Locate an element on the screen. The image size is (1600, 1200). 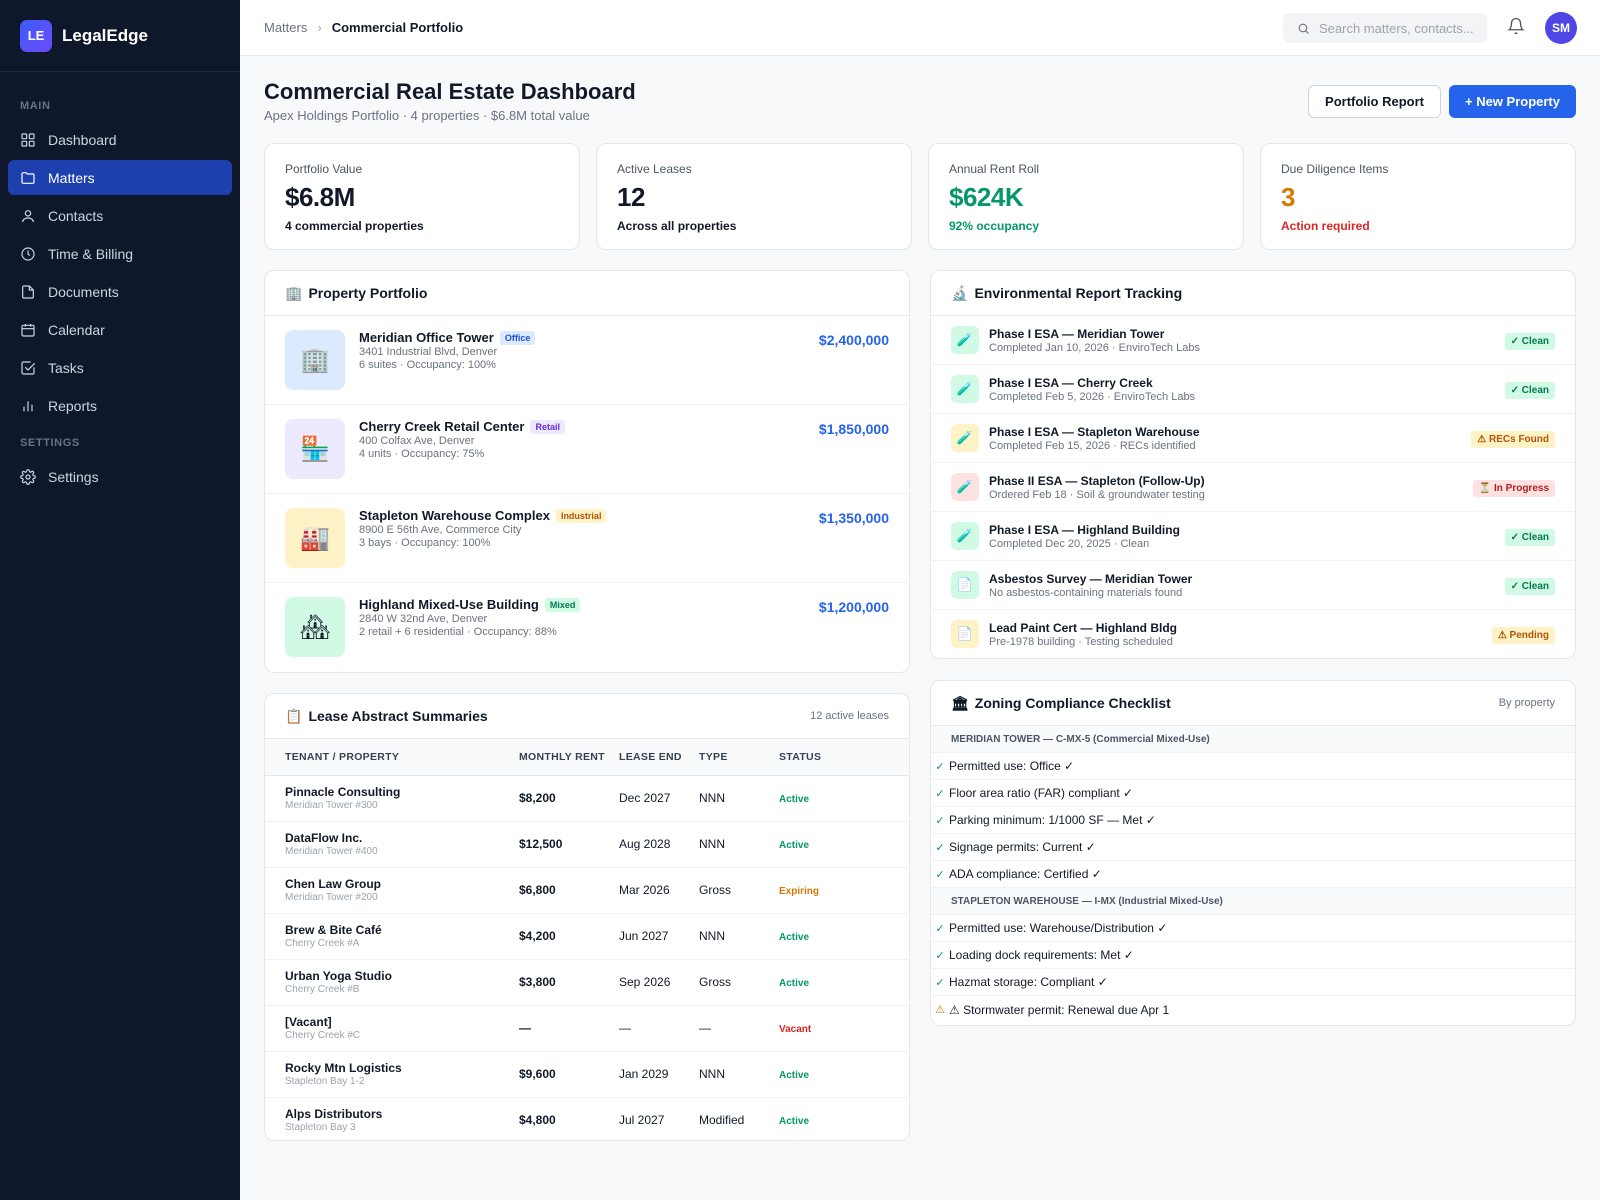
property-name: Meridian Office Tower is located at coordinates (426, 337).